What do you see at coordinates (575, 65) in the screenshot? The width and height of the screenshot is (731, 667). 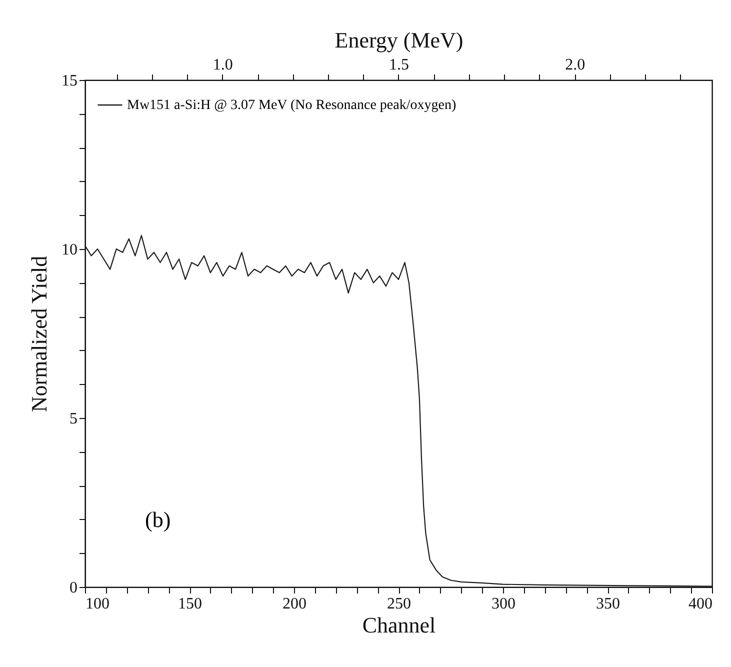 I see `x2-tick-label: 2.0` at bounding box center [575, 65].